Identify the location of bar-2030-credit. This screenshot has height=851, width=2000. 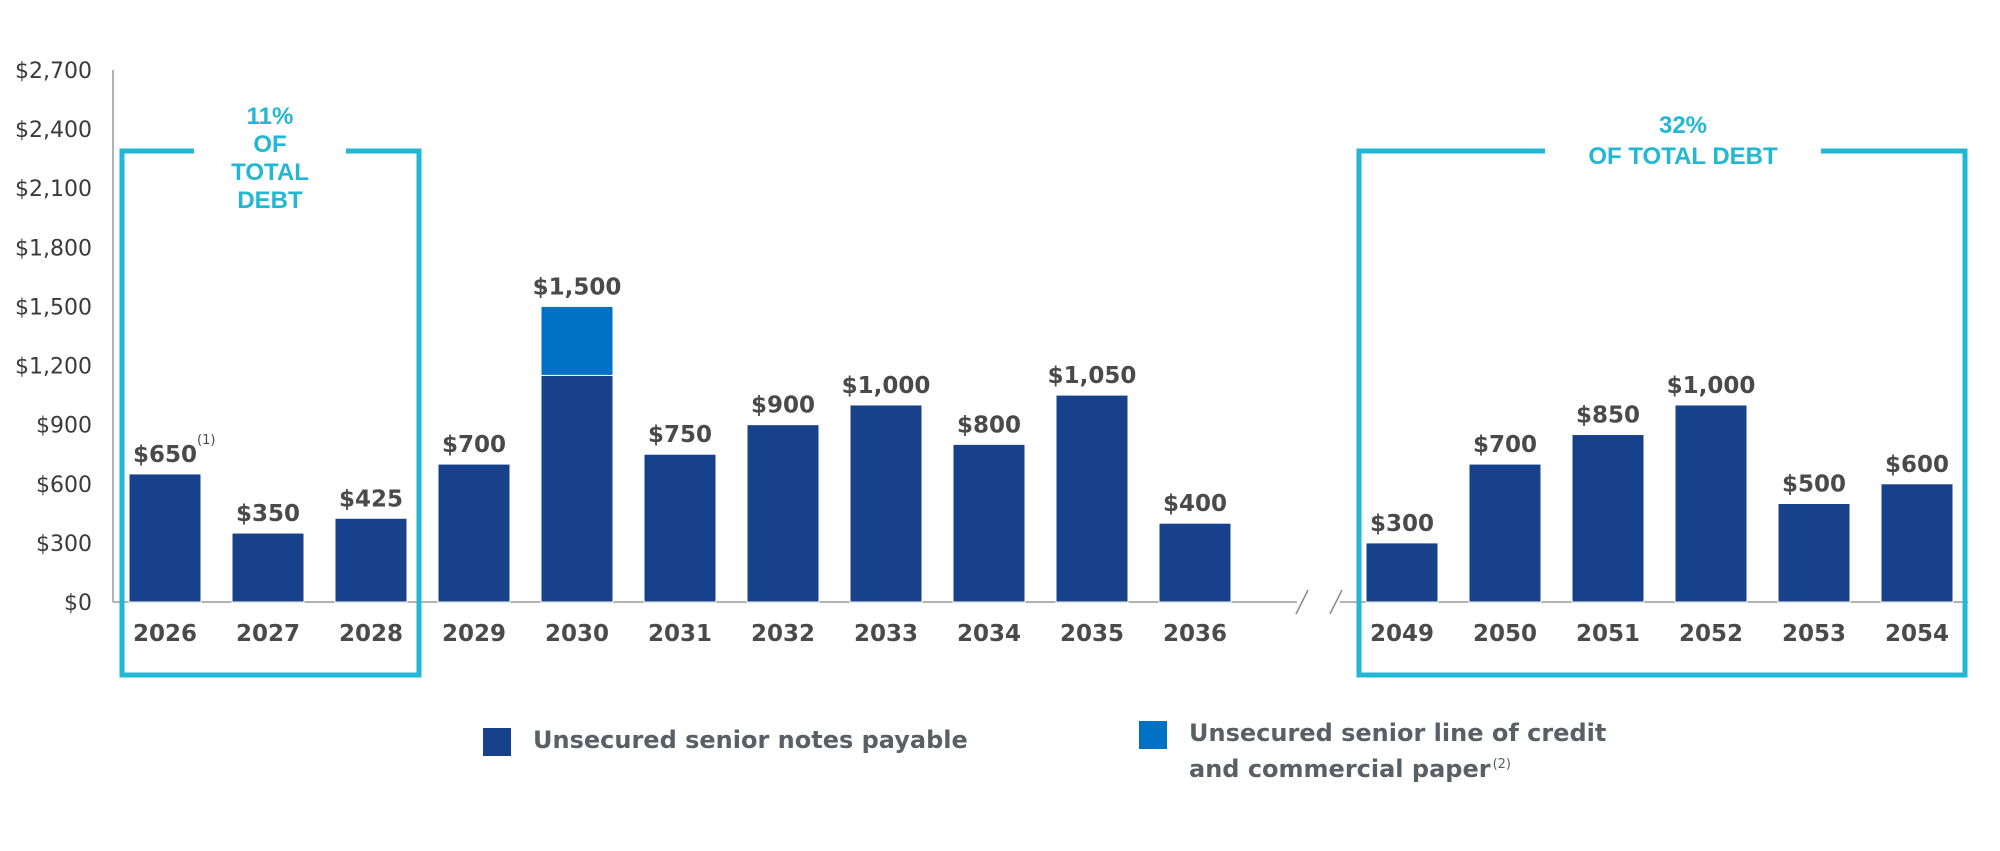
(577, 340).